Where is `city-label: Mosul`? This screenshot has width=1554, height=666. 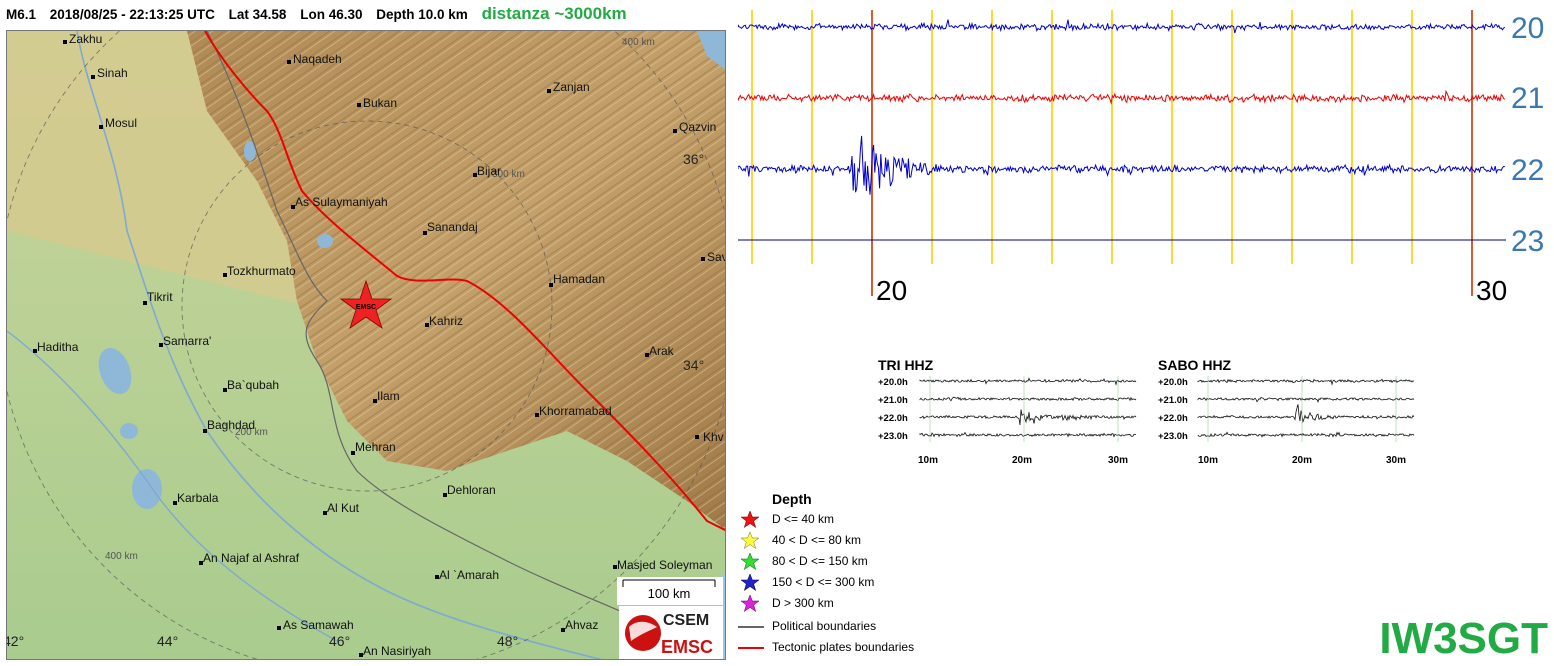
city-label: Mosul is located at coordinates (121, 123).